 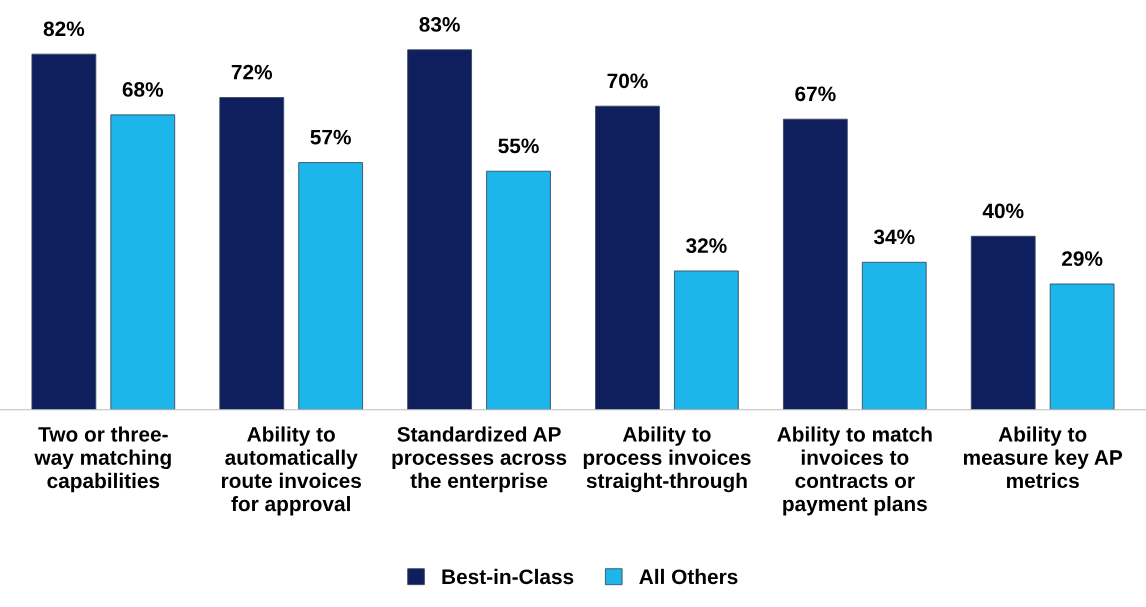 What do you see at coordinates (894, 237) in the screenshot?
I see `data-label: 34%` at bounding box center [894, 237].